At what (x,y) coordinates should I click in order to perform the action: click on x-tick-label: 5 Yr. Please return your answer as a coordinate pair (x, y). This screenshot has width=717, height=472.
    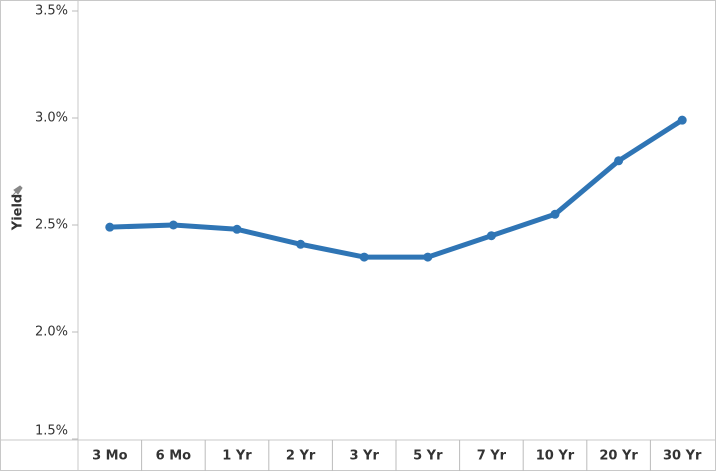
    Looking at the image, I should click on (428, 456).